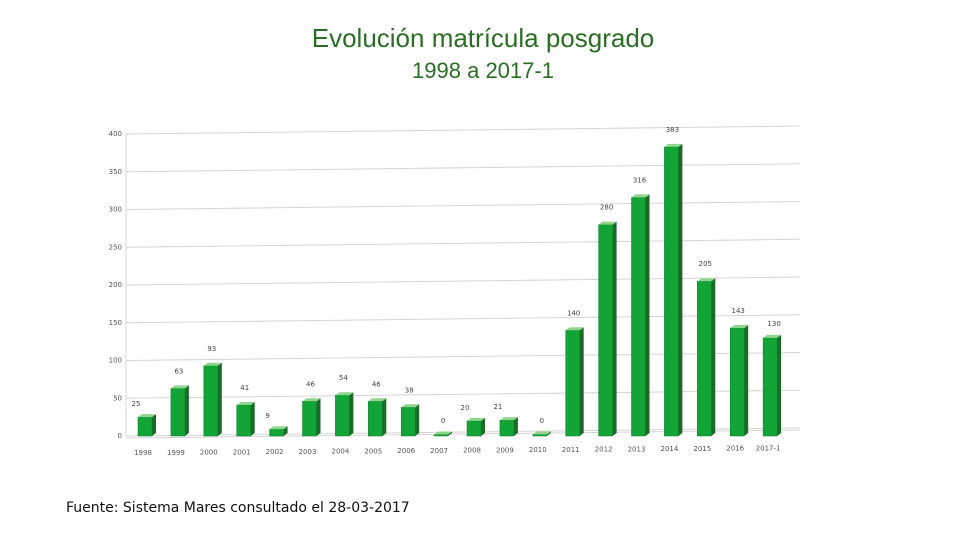 The image size is (960, 540). Describe the element at coordinates (308, 452) in the screenshot. I see `x-tick-label: 2003` at that location.